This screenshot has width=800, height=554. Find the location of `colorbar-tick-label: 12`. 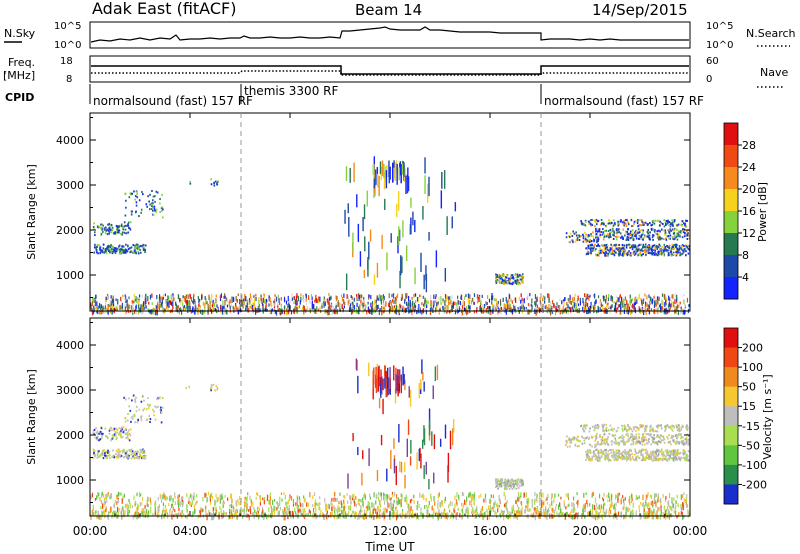

colorbar-tick-label: 12 is located at coordinates (749, 233).